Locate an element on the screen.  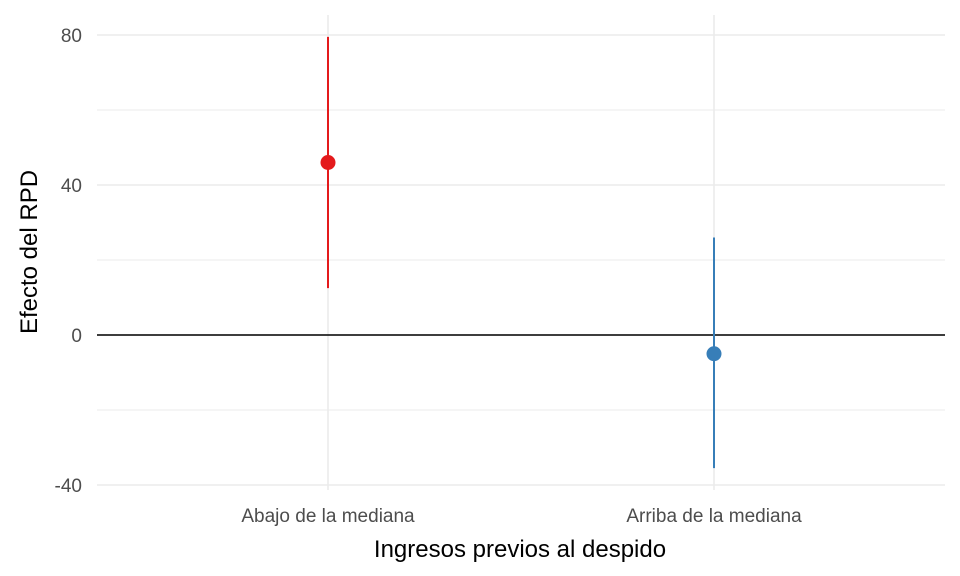
x-tick-label: Abajo de la mediana is located at coordinates (328, 516).